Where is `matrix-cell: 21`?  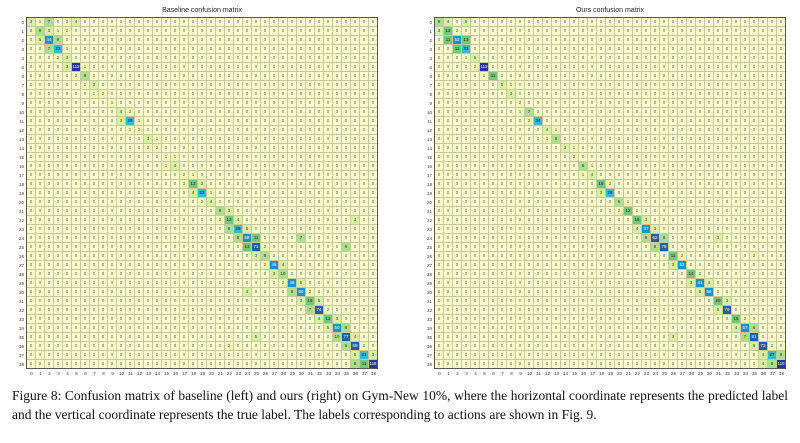 matrix-cell: 21 is located at coordinates (364, 355).